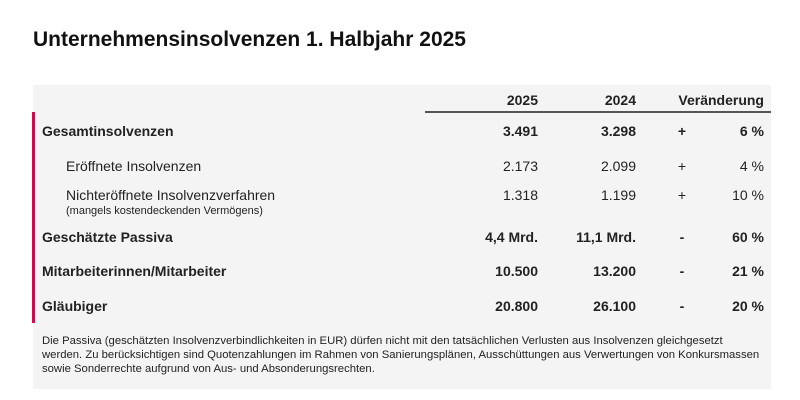 This screenshot has height=400, width=800. I want to click on header-2024: 2024, so click(620, 100).